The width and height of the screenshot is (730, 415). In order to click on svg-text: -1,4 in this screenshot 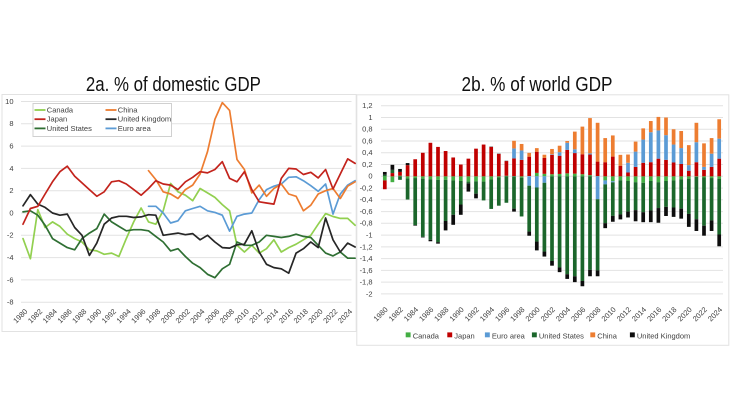, I will do `click(366, 258)`.